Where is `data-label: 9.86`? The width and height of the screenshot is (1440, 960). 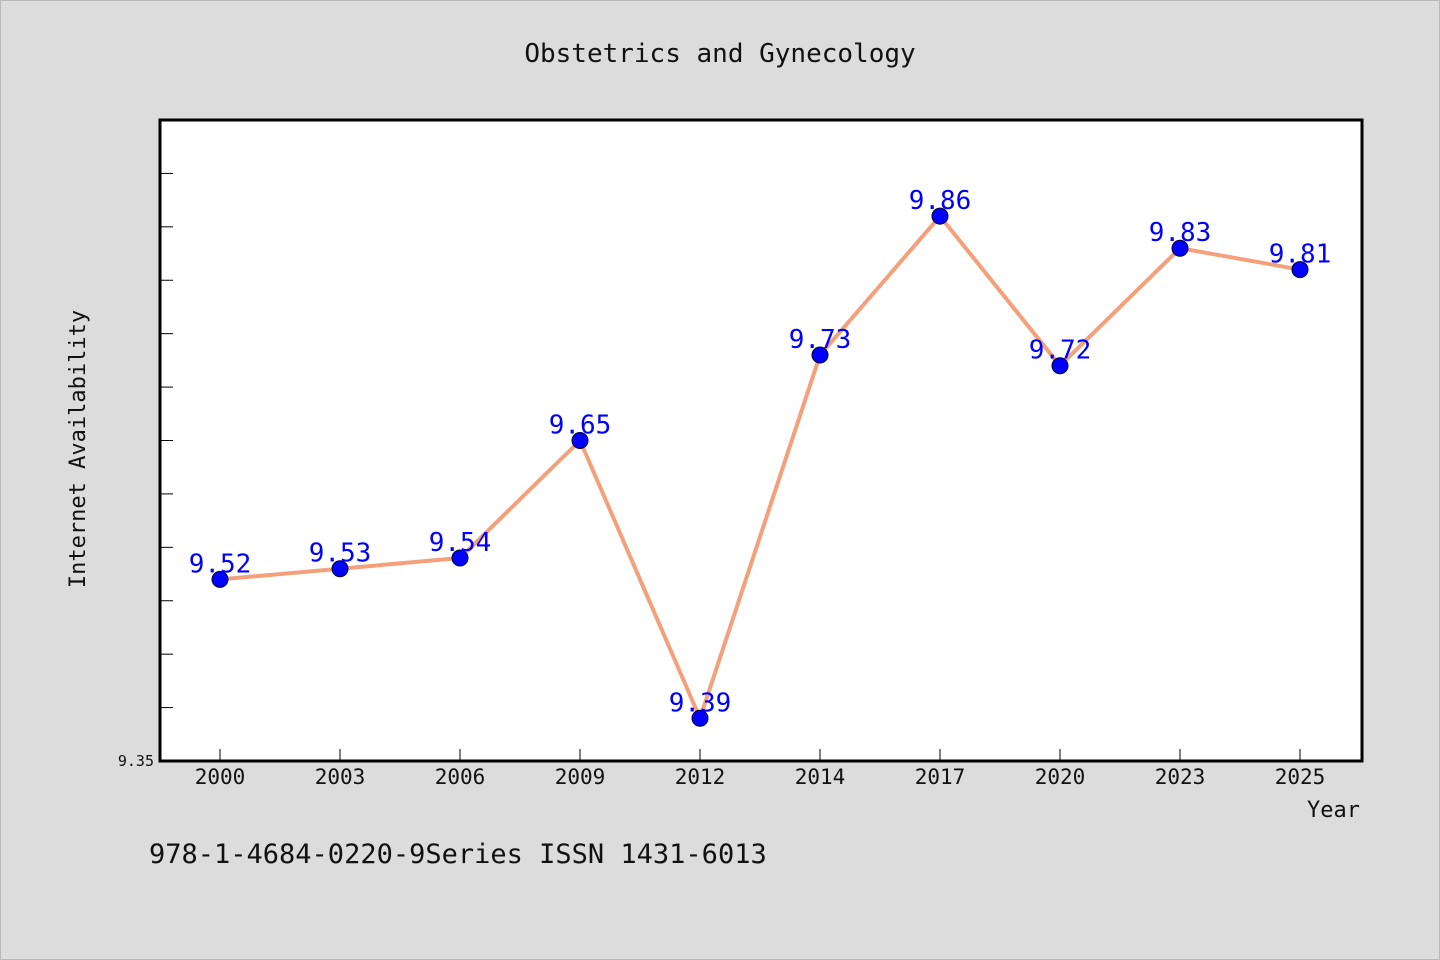
data-label: 9.86 is located at coordinates (940, 201).